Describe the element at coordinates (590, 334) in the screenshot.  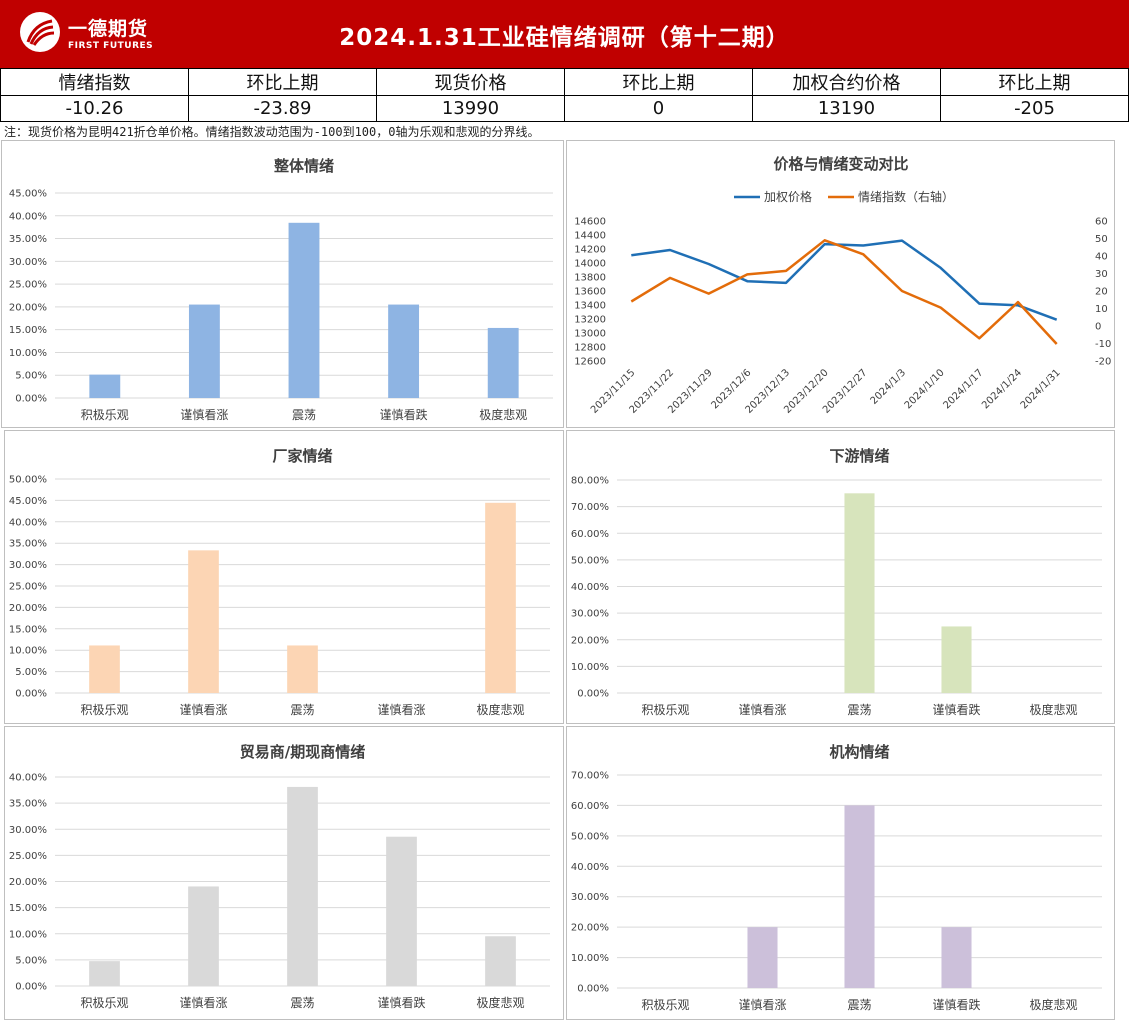
I see `y-left-tick-label: 13000` at that location.